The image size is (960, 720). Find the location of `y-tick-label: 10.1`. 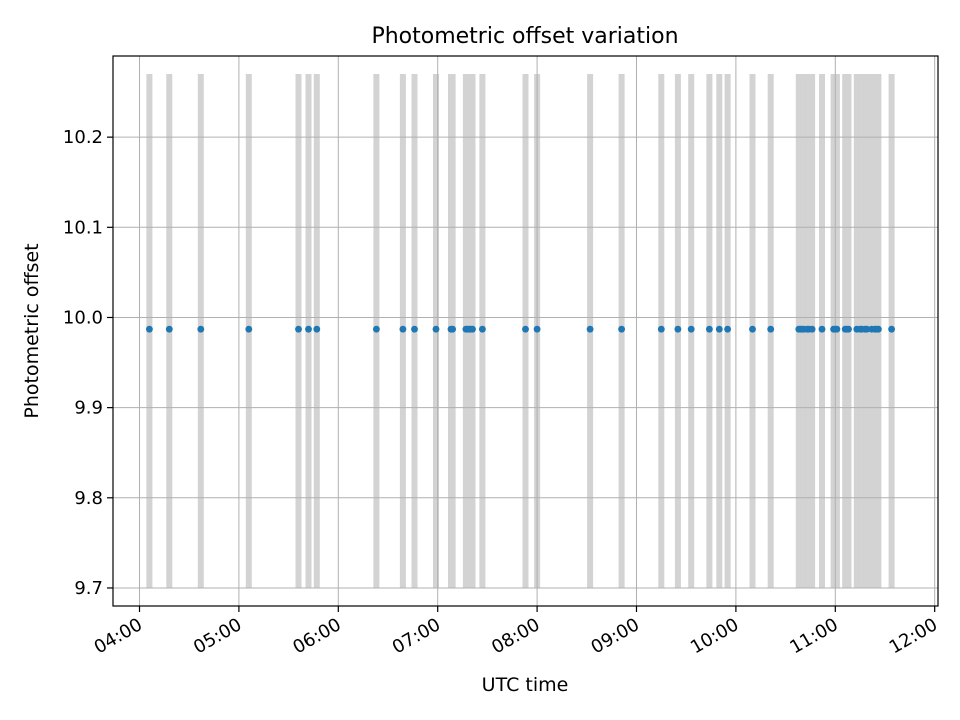

y-tick-label: 10.1 is located at coordinates (83, 227).